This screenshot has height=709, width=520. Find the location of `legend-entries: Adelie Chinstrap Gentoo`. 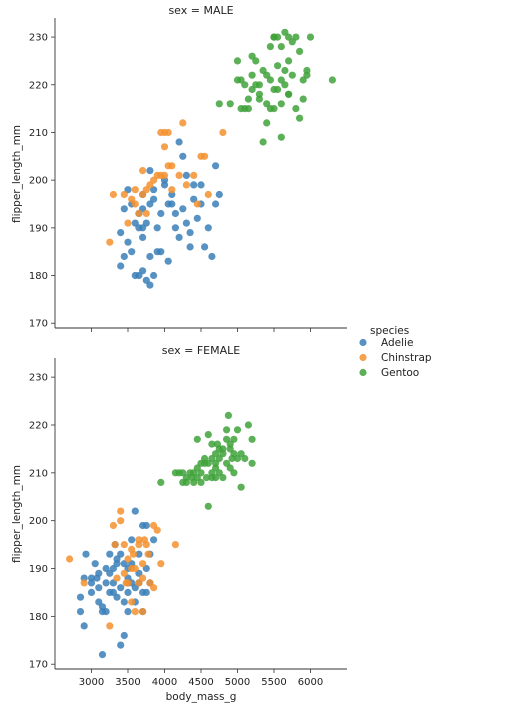

legend-entries: Adelie Chinstrap Gentoo is located at coordinates (395, 358).